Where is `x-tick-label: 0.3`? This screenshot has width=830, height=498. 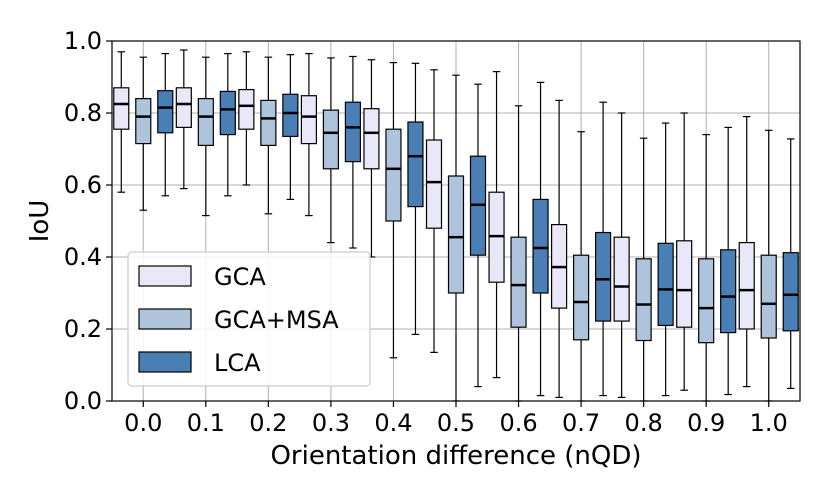
x-tick-label: 0.3 is located at coordinates (331, 423).